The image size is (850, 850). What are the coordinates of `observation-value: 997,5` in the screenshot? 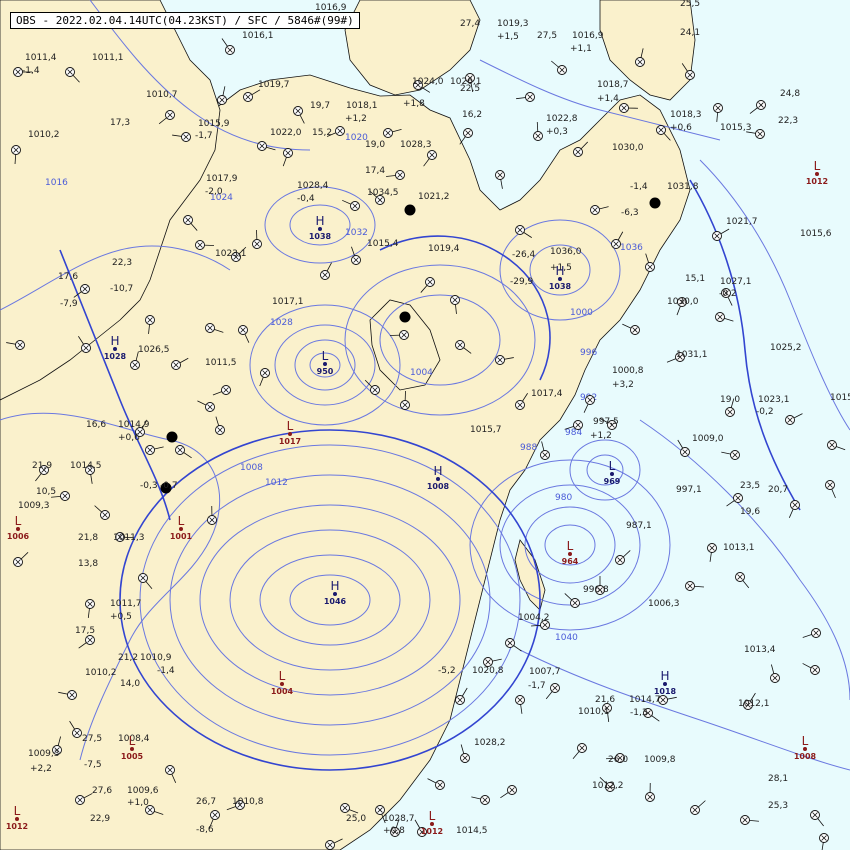 It's located at (606, 422).